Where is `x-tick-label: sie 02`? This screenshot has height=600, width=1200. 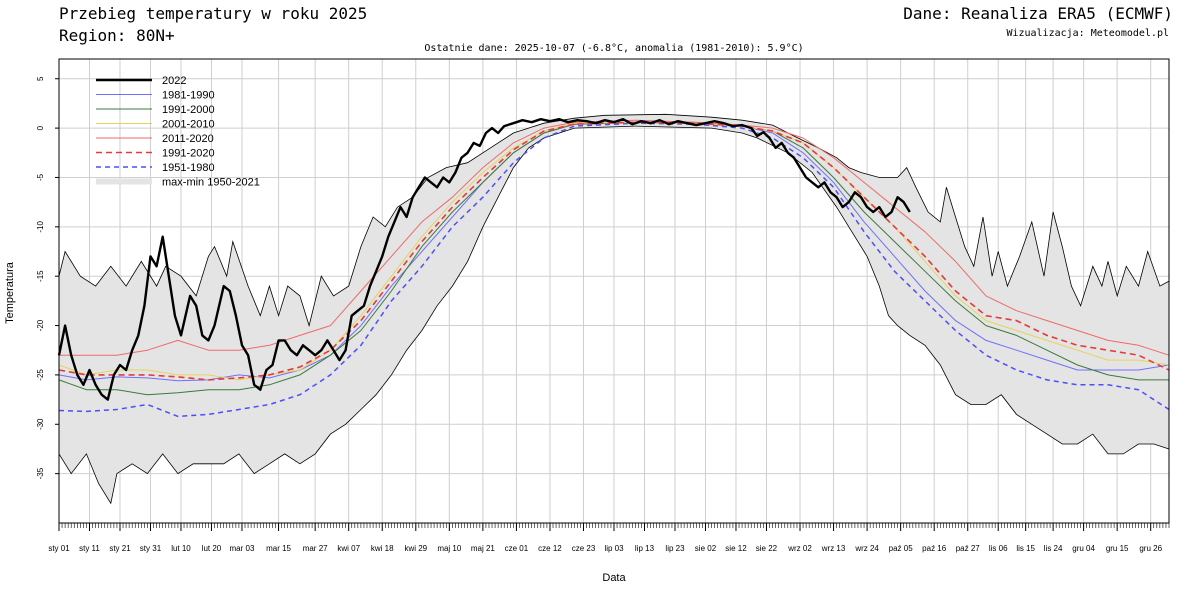 x-tick-label: sie 02 is located at coordinates (706, 548).